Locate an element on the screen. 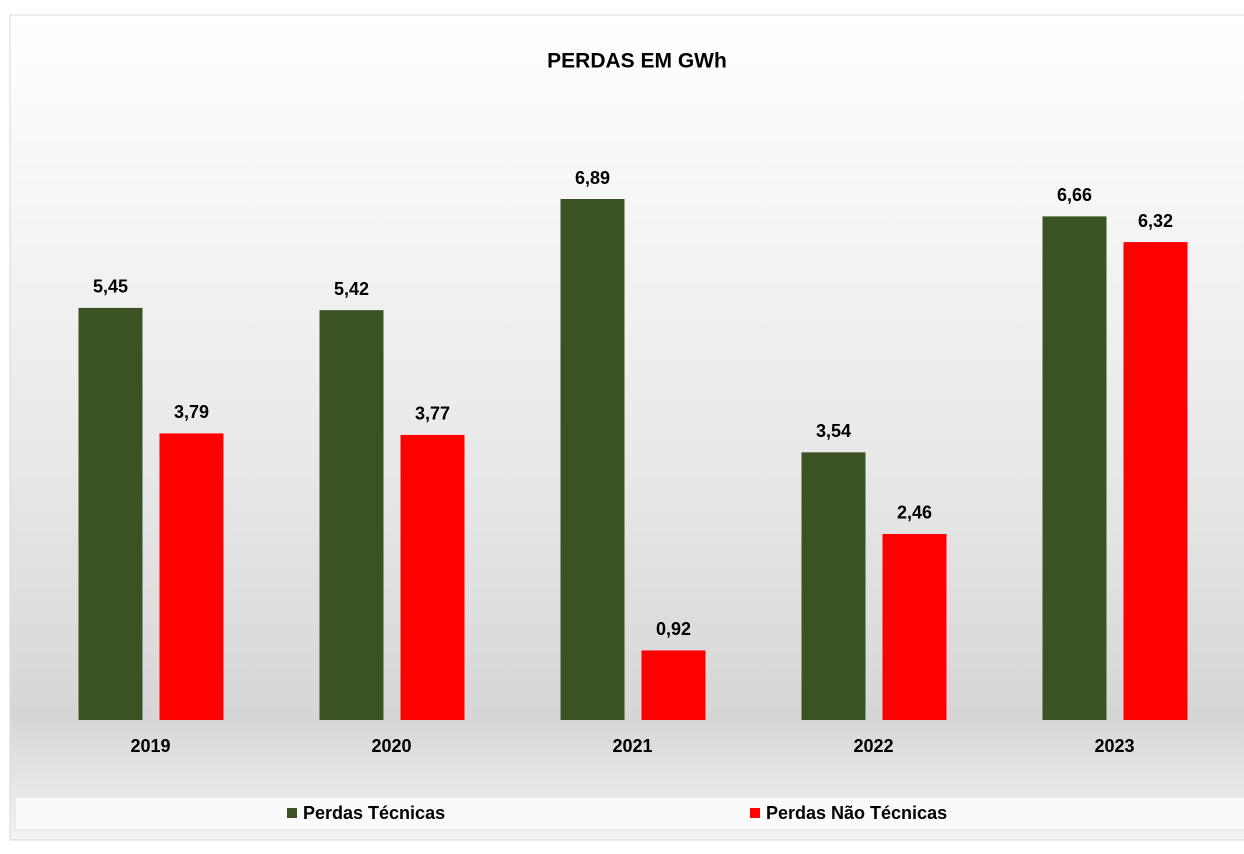 This screenshot has width=1244, height=854. data-label: 3,77 is located at coordinates (432, 414).